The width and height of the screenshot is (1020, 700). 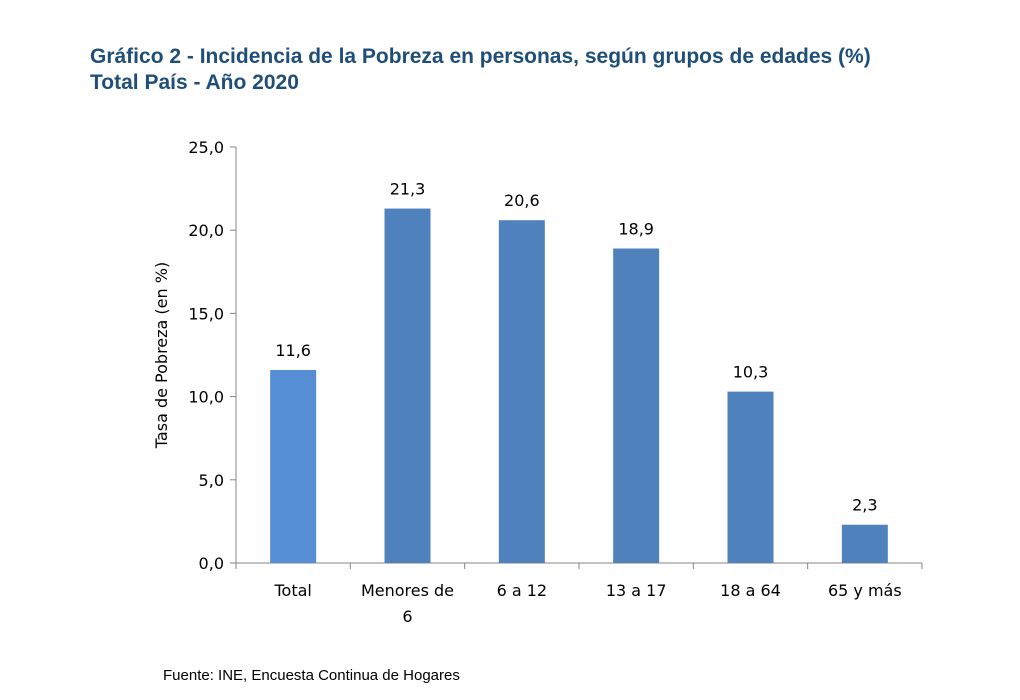 I want to click on data-label: 20,6, so click(x=522, y=200).